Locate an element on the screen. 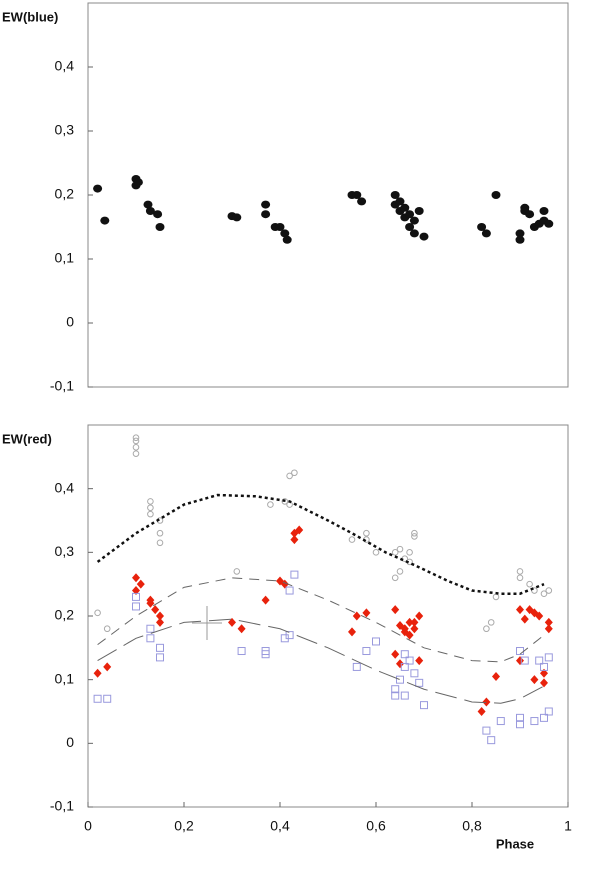 The width and height of the screenshot is (600, 874). y-tick-label: 0 is located at coordinates (70, 322).